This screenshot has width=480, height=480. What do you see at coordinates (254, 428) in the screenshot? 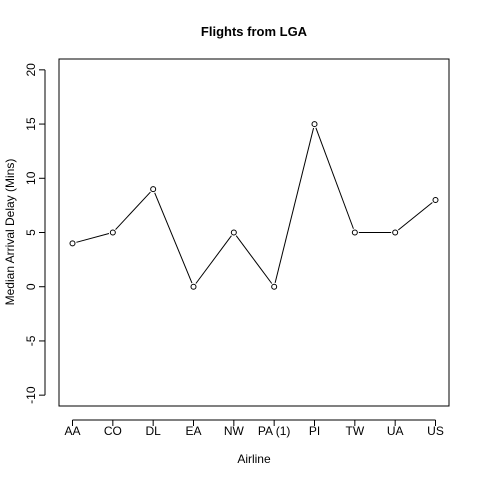
I see `x-axis: AA CO DL EA NW PA (1) PI TW UA US` at bounding box center [254, 428].